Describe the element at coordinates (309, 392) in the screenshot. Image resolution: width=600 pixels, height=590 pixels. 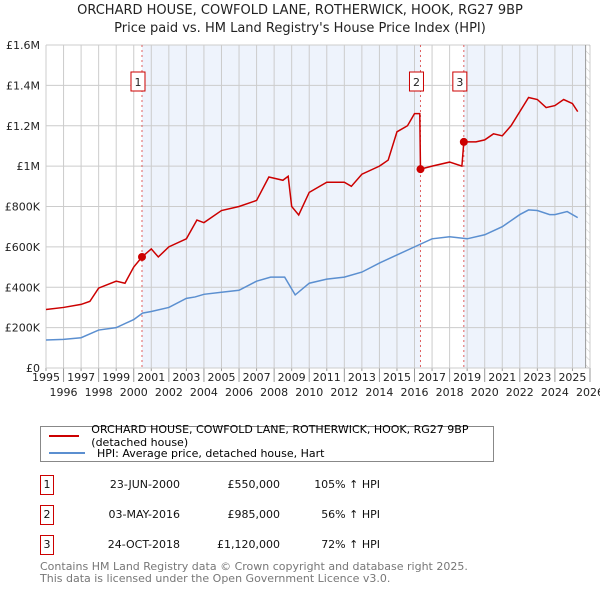
I see `x-tick-label: 2010` at that location.